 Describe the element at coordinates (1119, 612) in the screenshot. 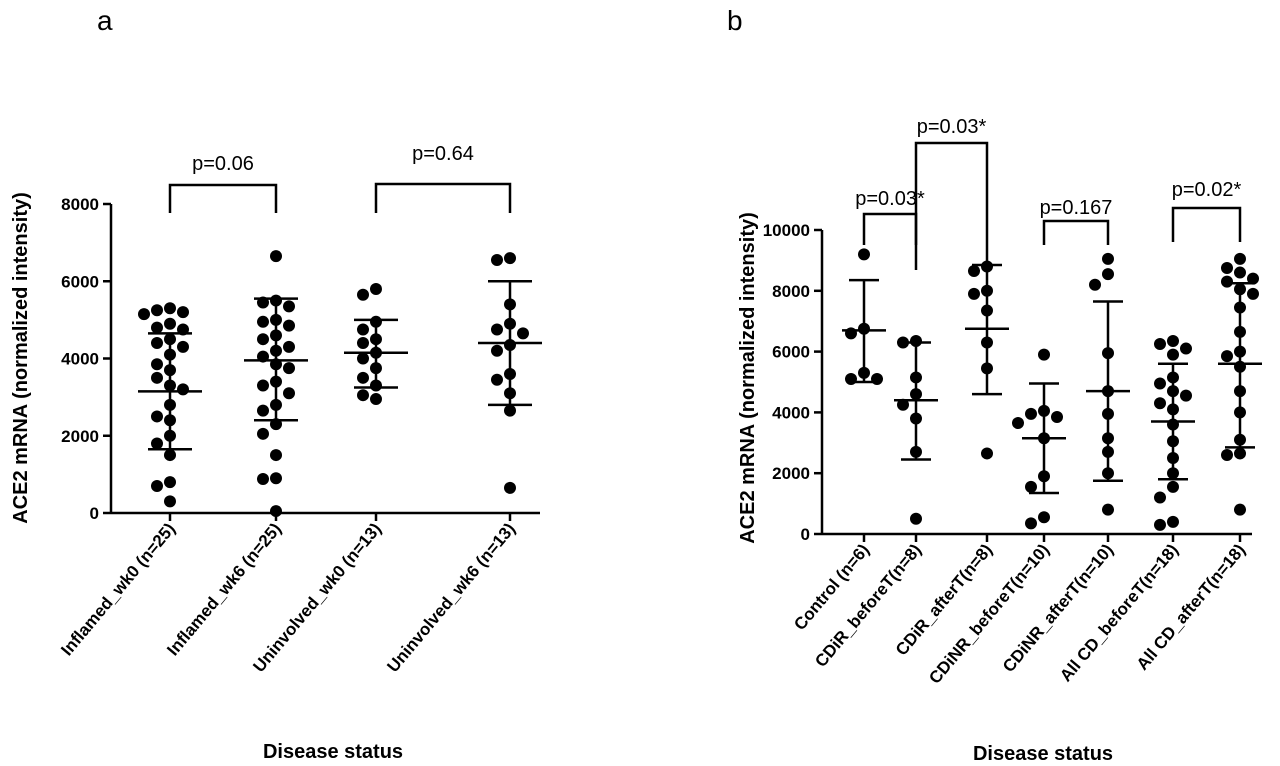

I see `x-category-label: All CD_beforeT(n=18)` at that location.